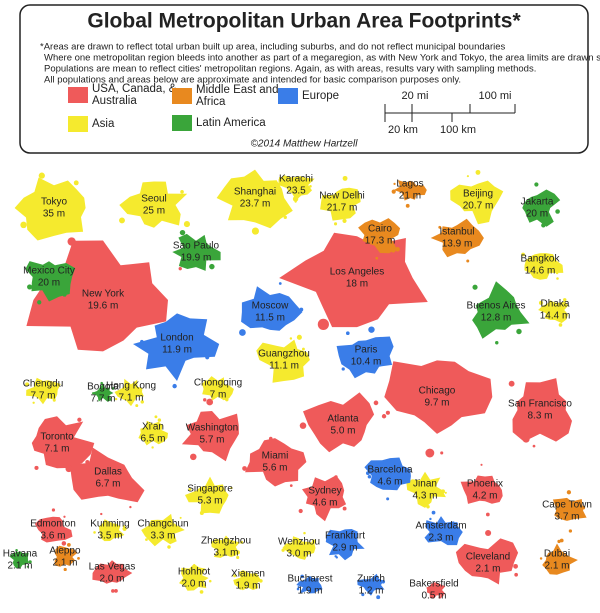 This screenshot has height=613, width=600. I want to click on city-population: 1.9 m, so click(309, 591).